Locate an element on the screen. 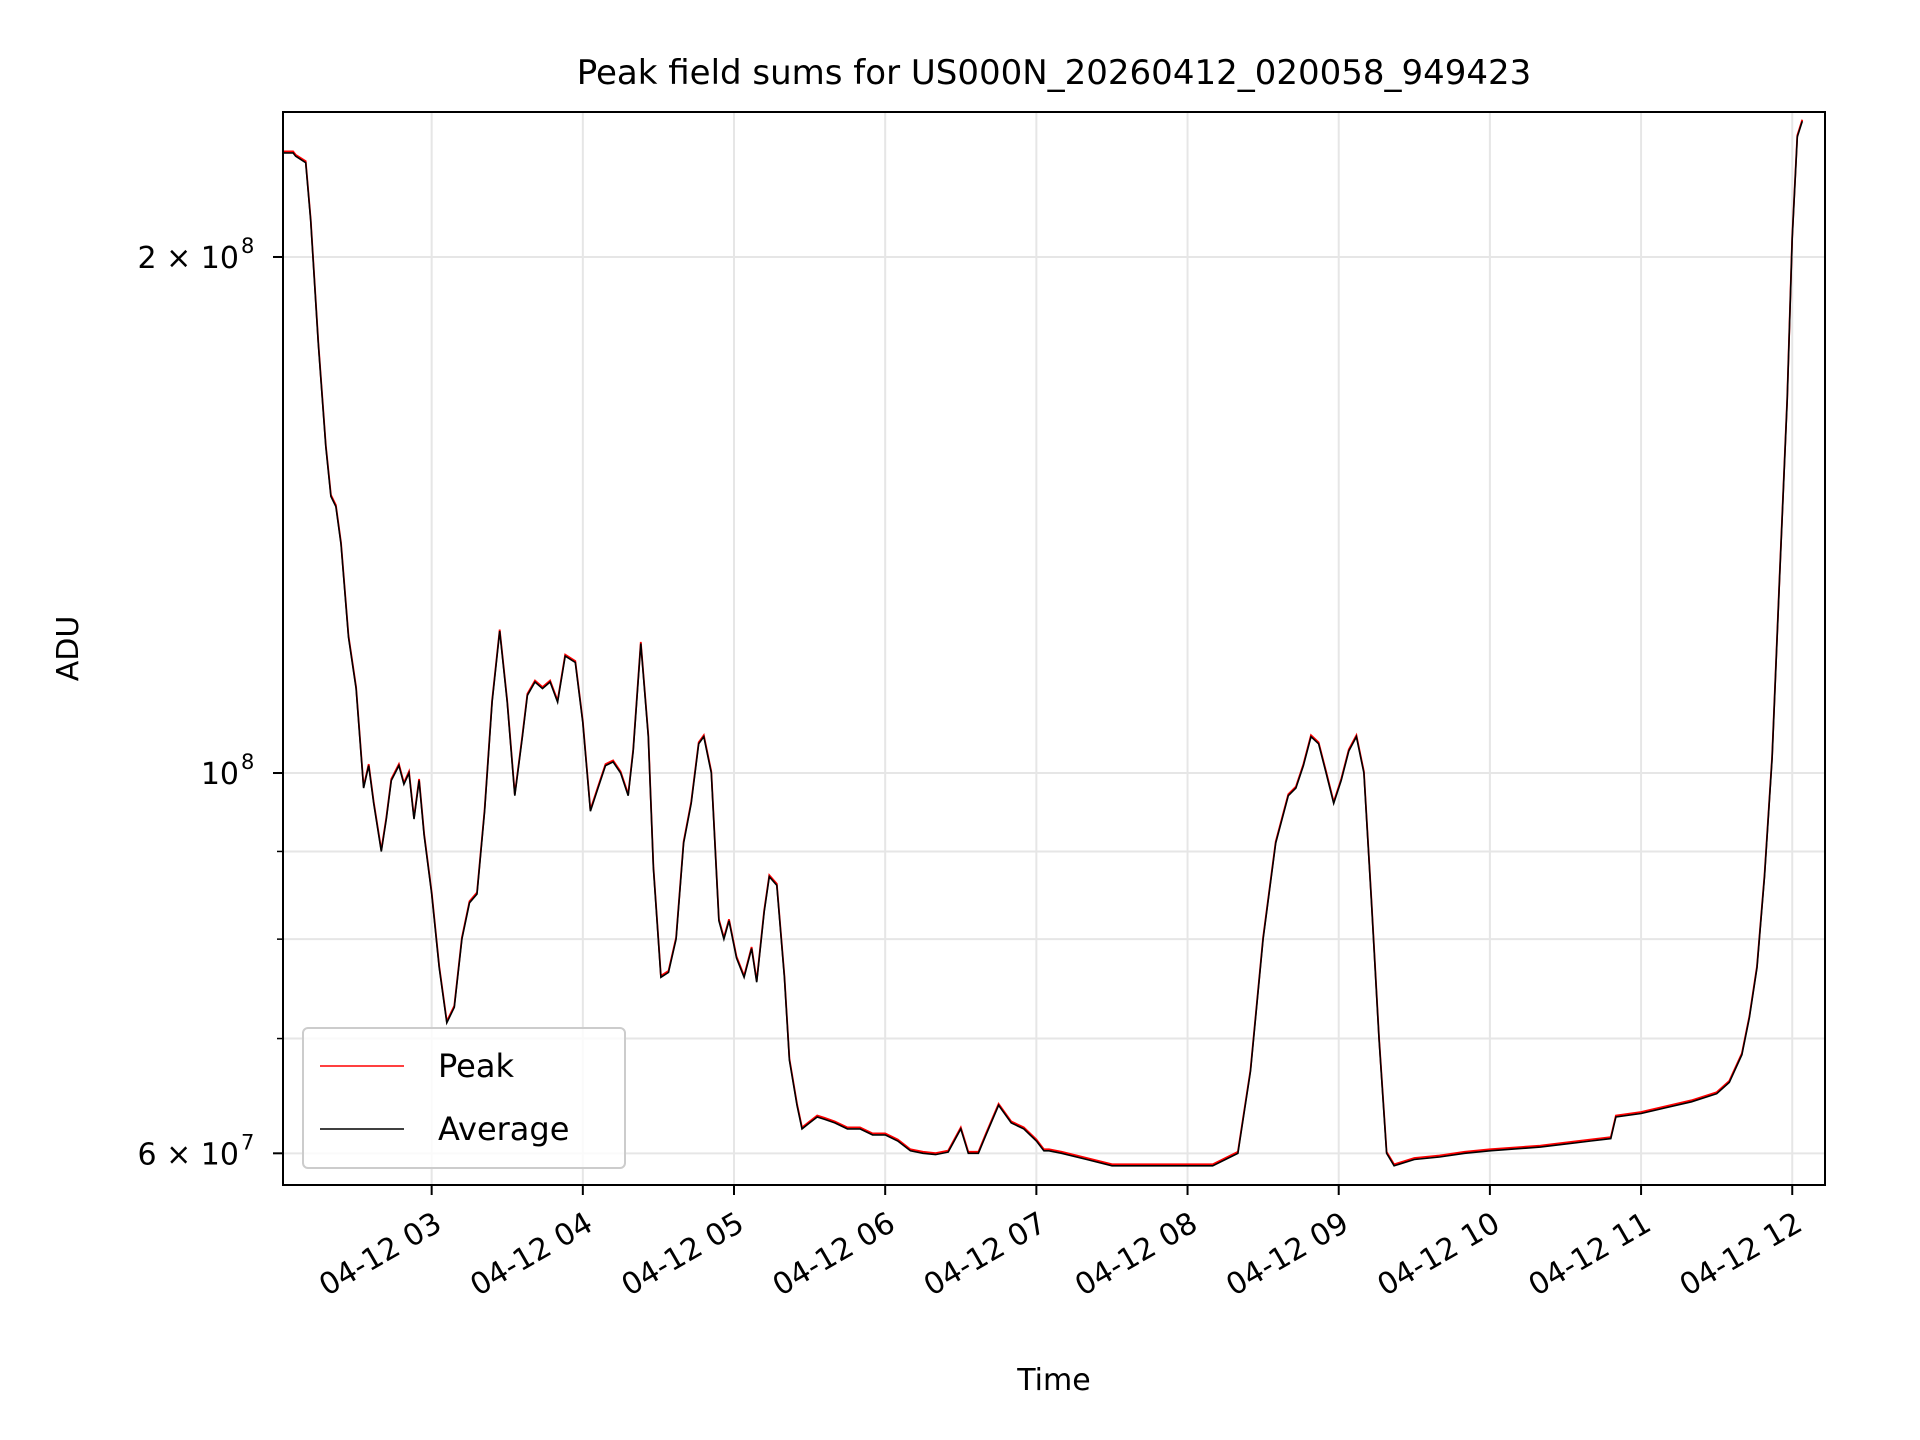  y-tick-label: 2 × 10 is located at coordinates (188, 258).